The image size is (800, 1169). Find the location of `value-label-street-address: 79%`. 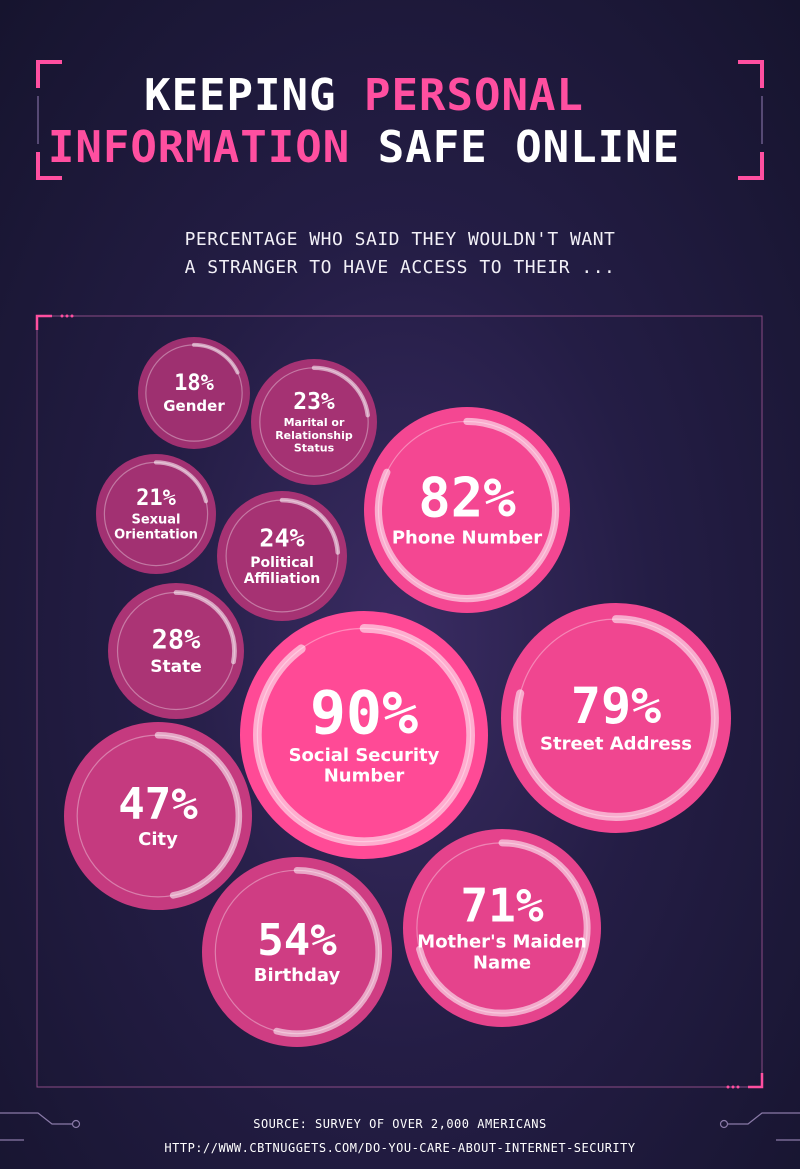

value-label-street-address: 79% is located at coordinates (616, 706).